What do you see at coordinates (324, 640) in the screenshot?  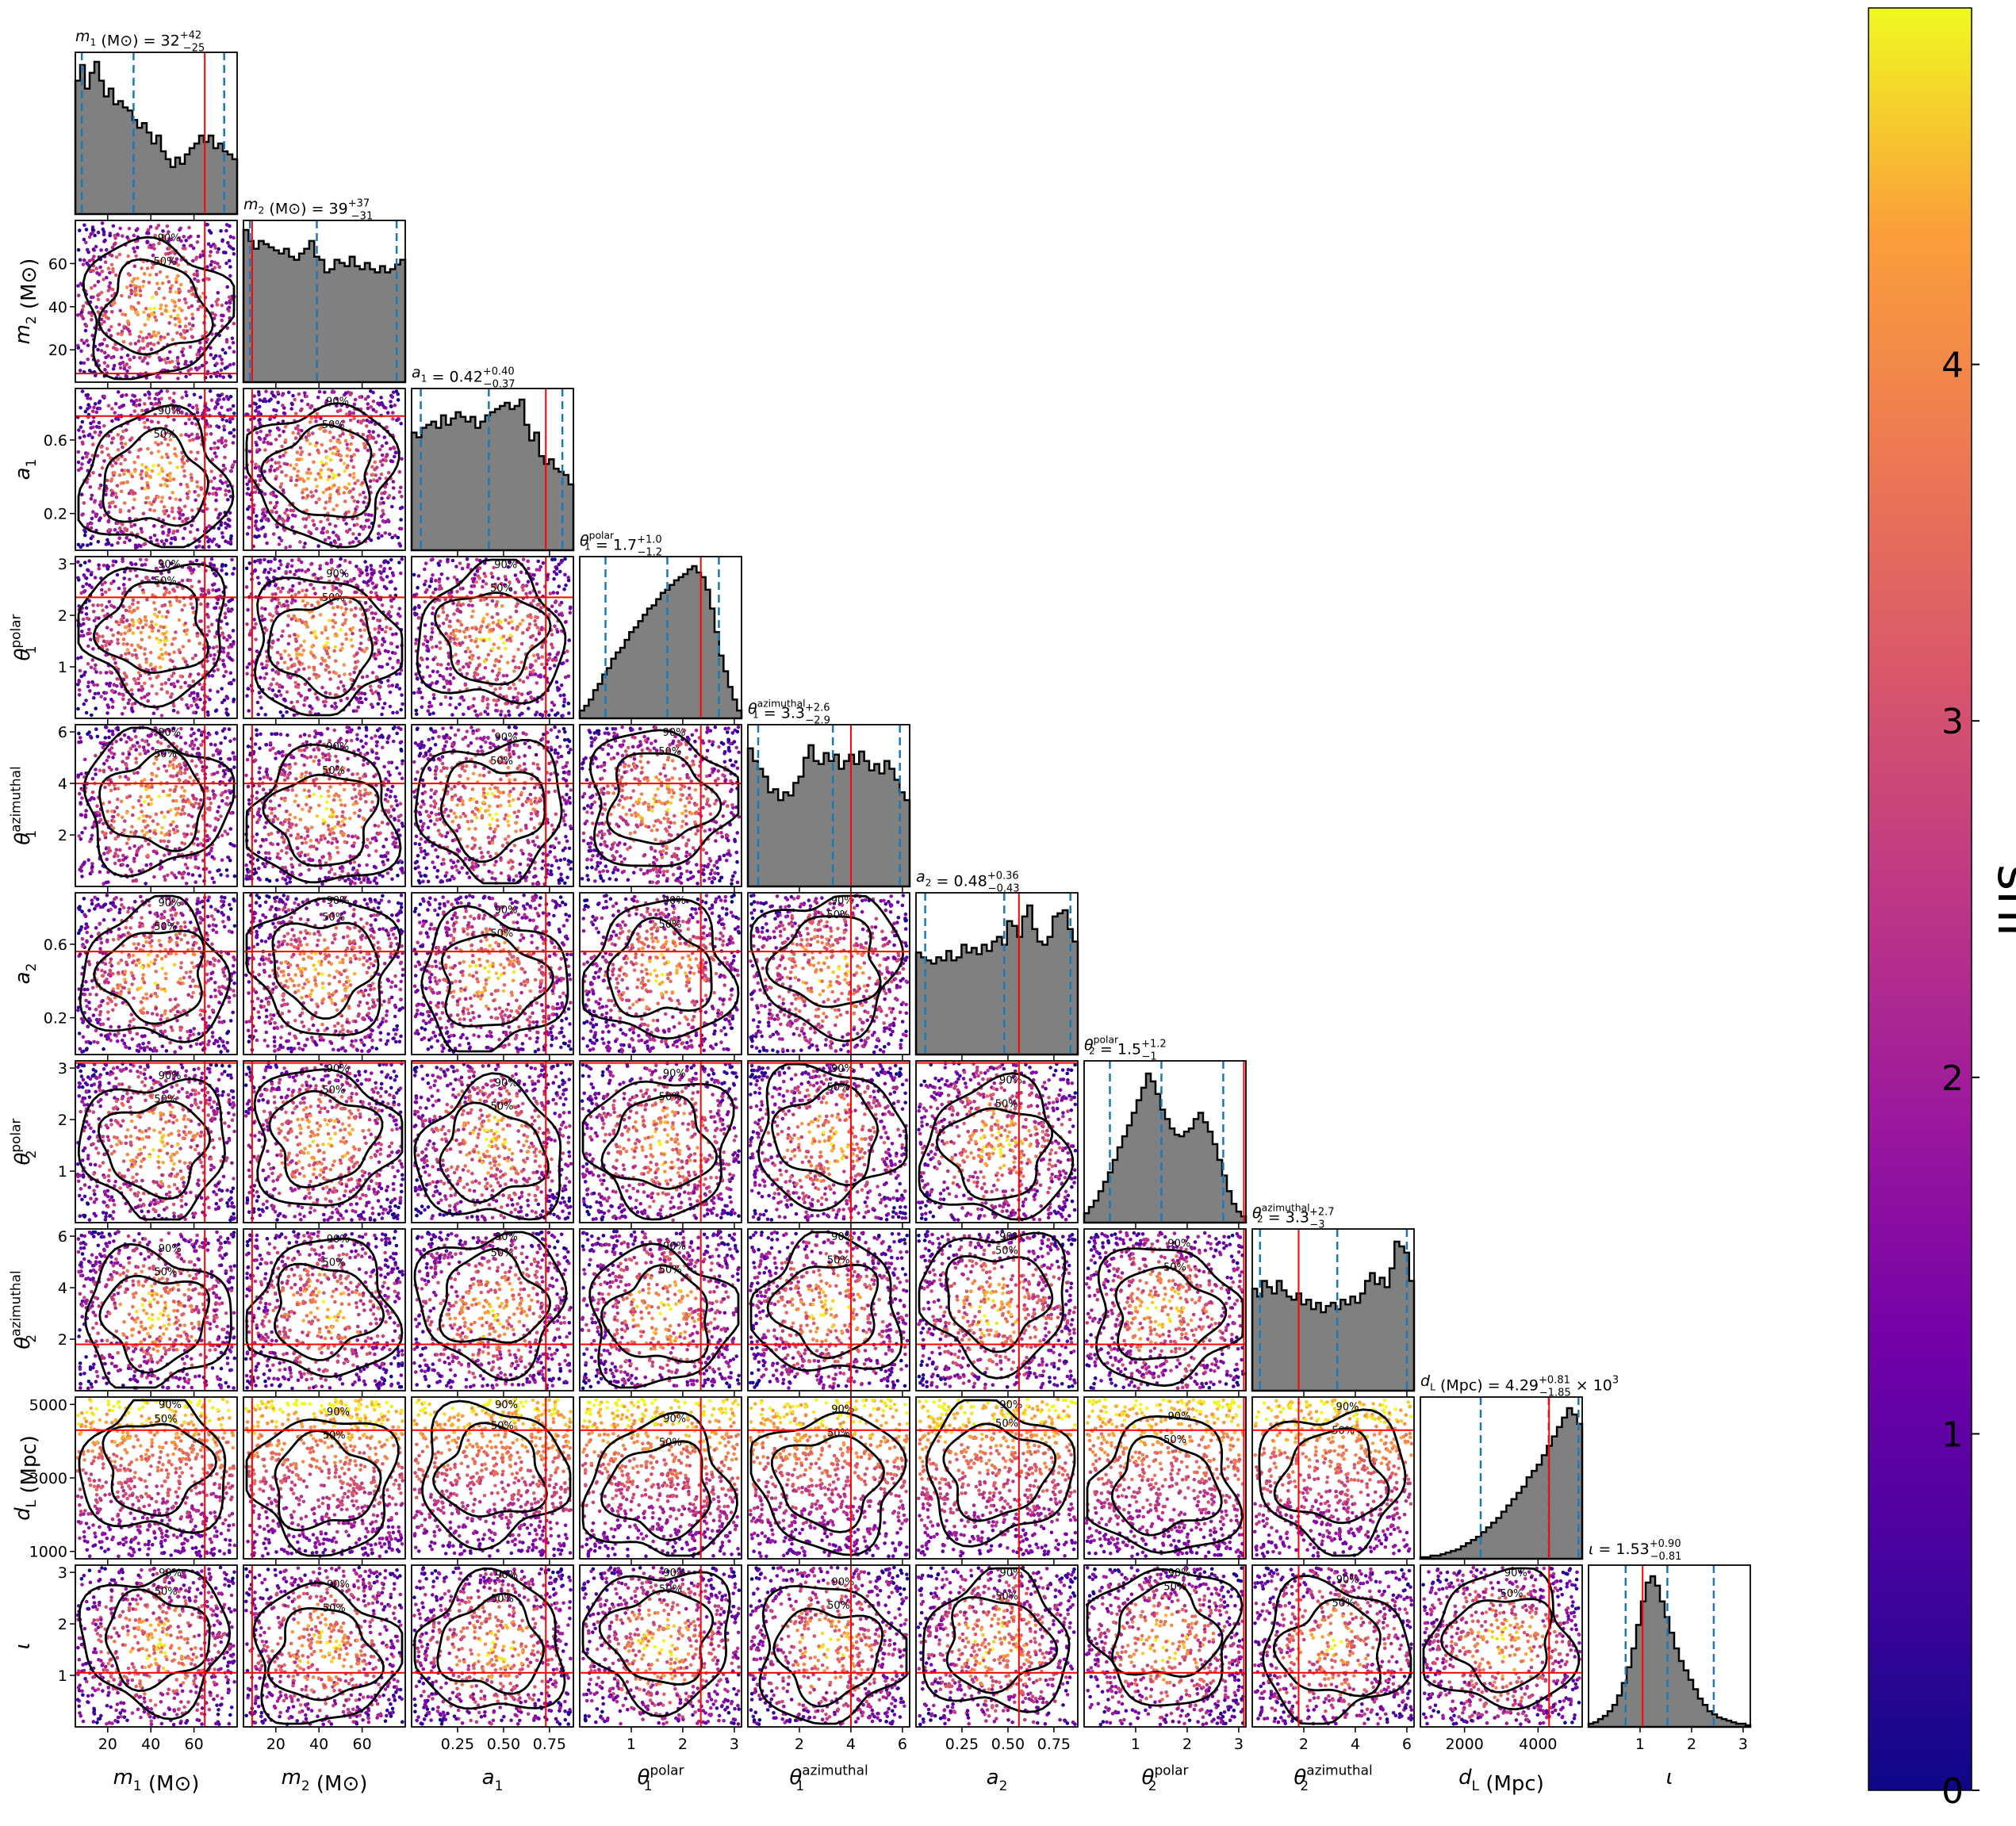 I see `panel-3-1: 50%90%` at bounding box center [324, 640].